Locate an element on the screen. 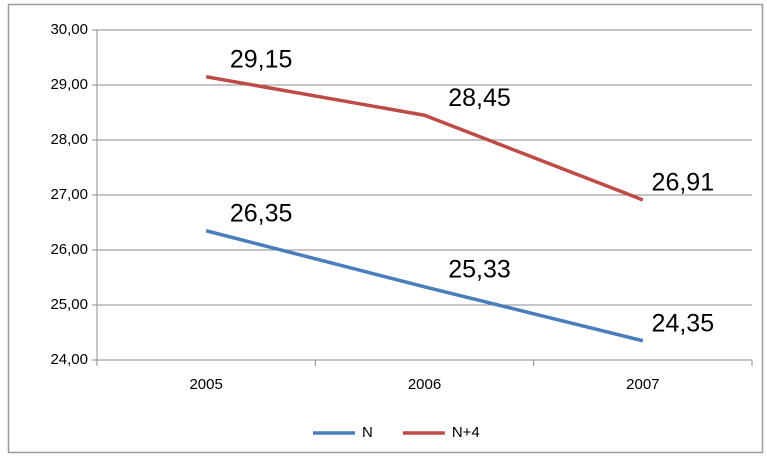 This screenshot has height=459, width=767. data-label: 26,35 is located at coordinates (261, 213).